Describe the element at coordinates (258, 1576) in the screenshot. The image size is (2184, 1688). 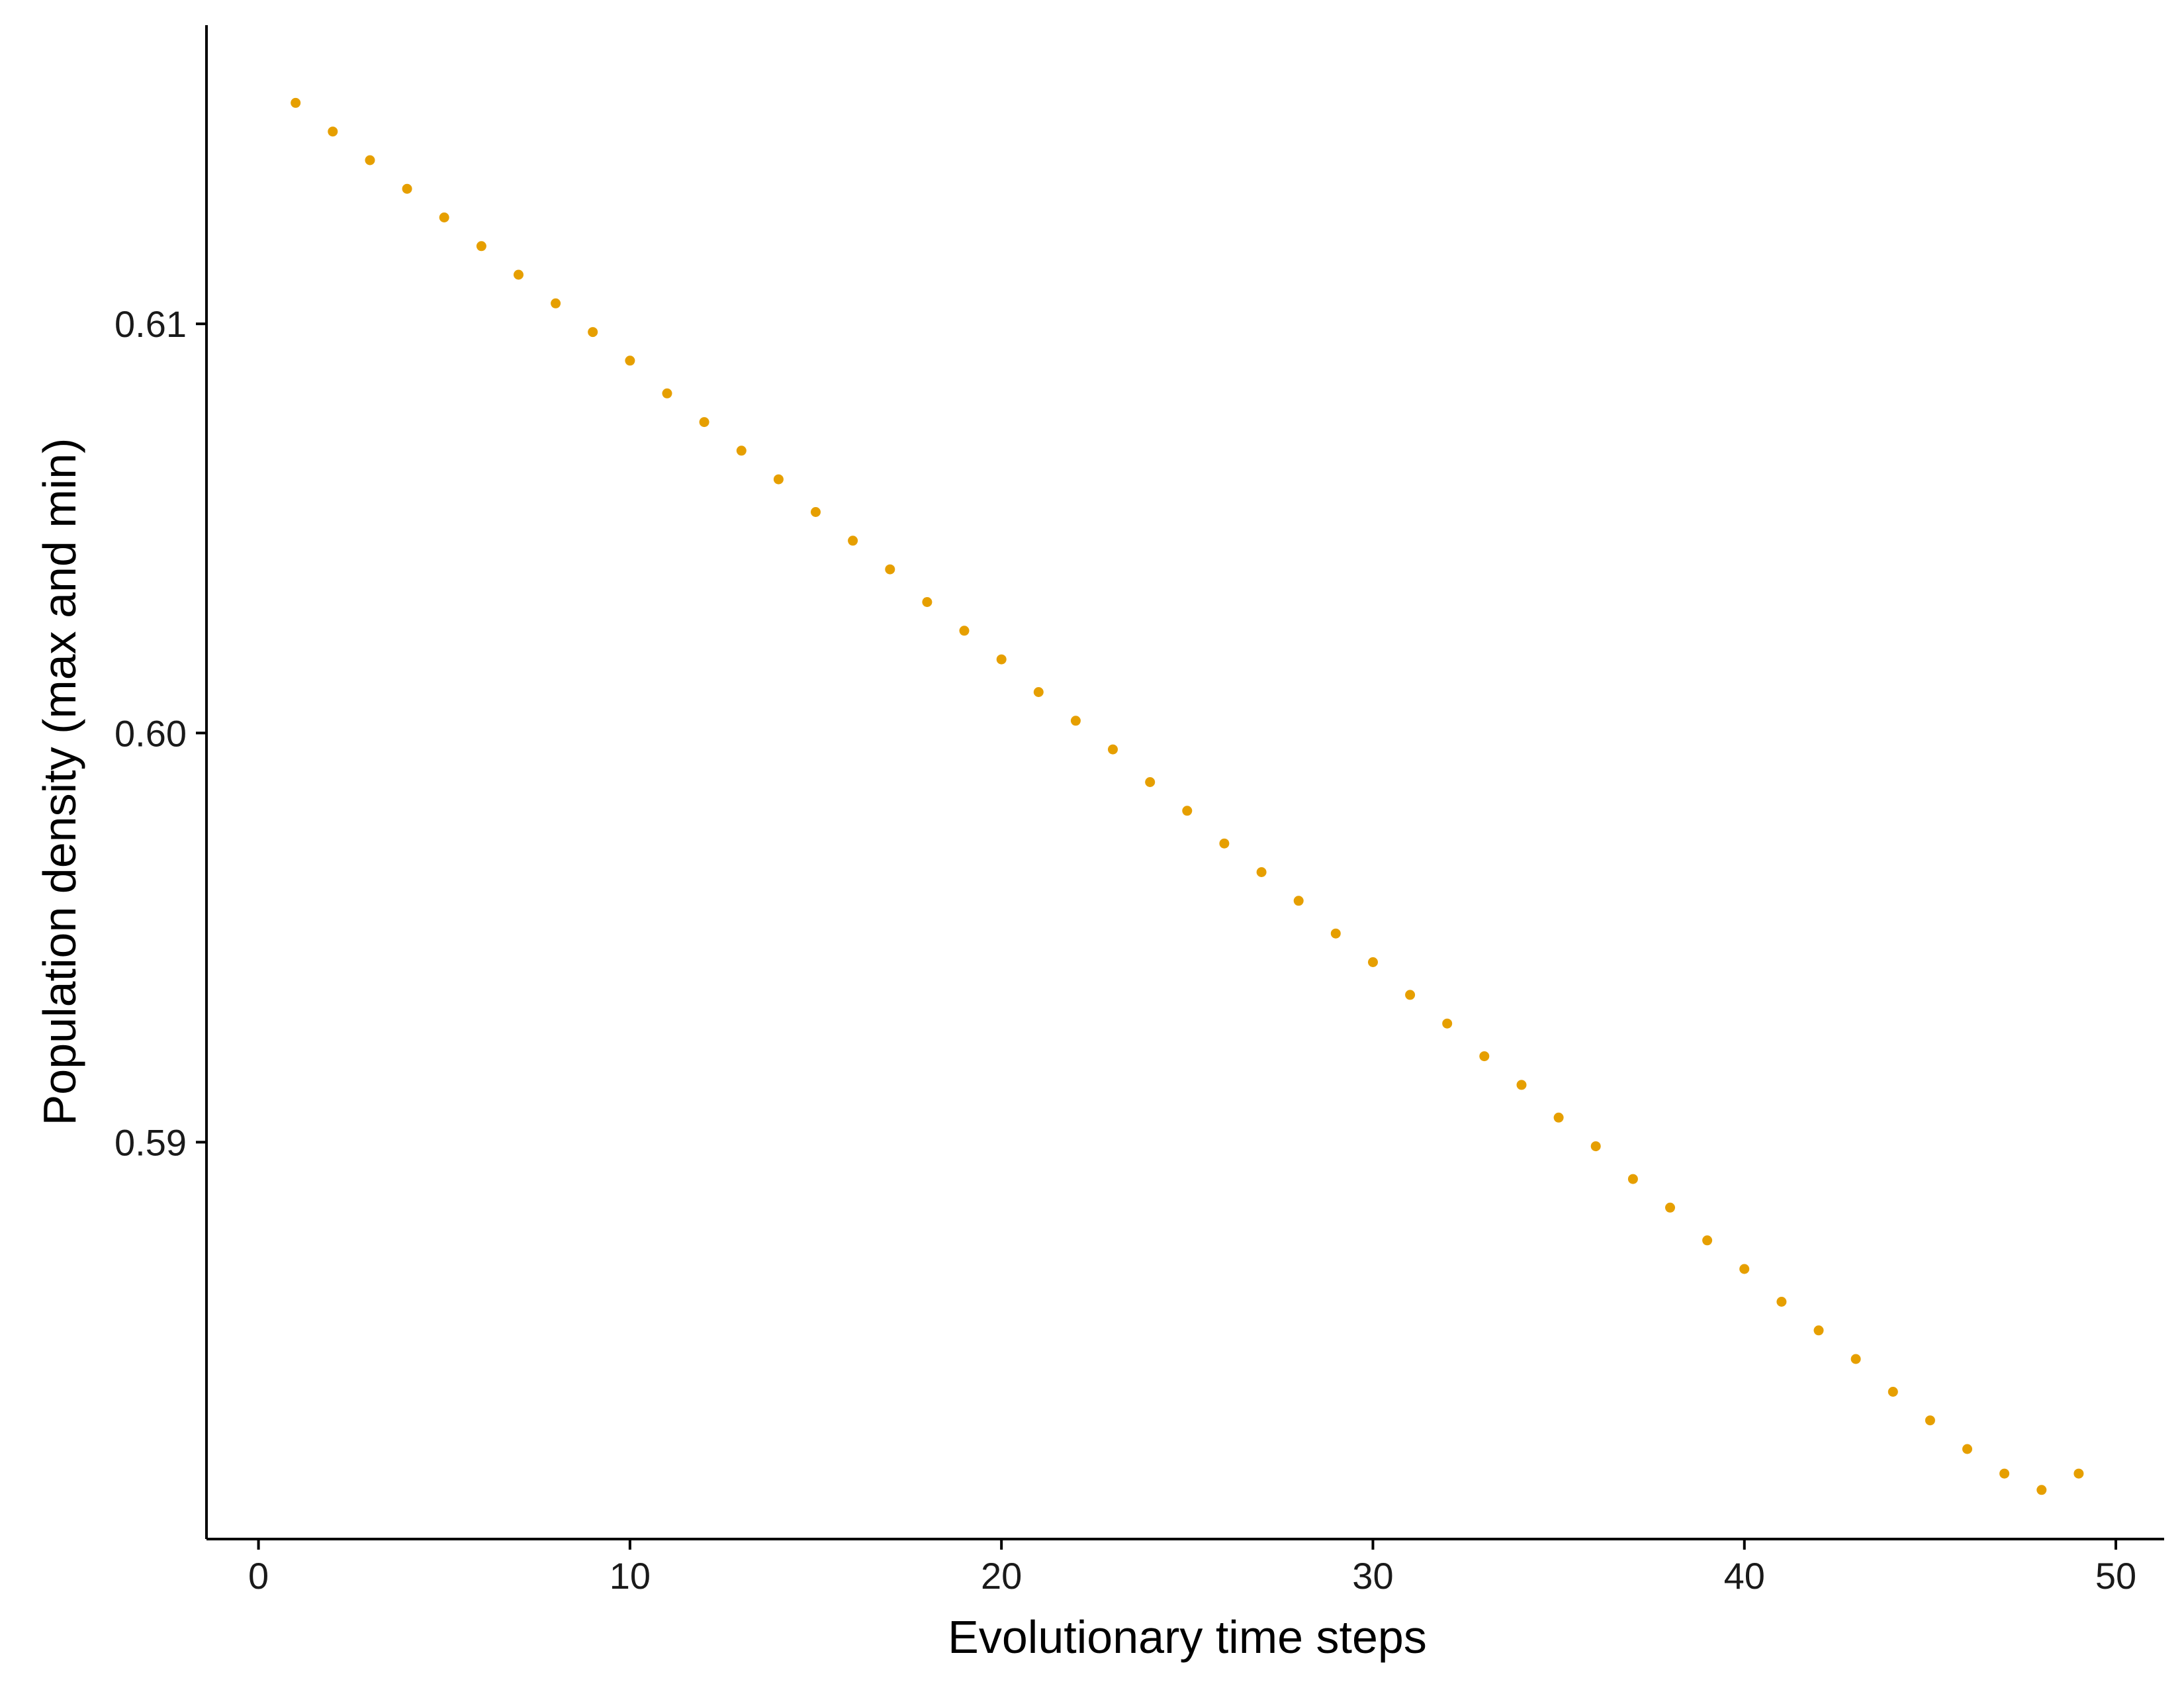
I see `x-tick-label: 0` at that location.